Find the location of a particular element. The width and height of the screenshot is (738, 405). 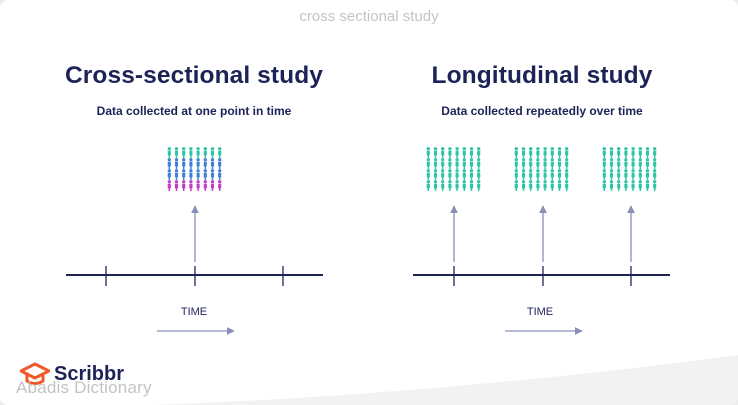

longitudinal-title: Longitudinal study is located at coordinates (542, 75).